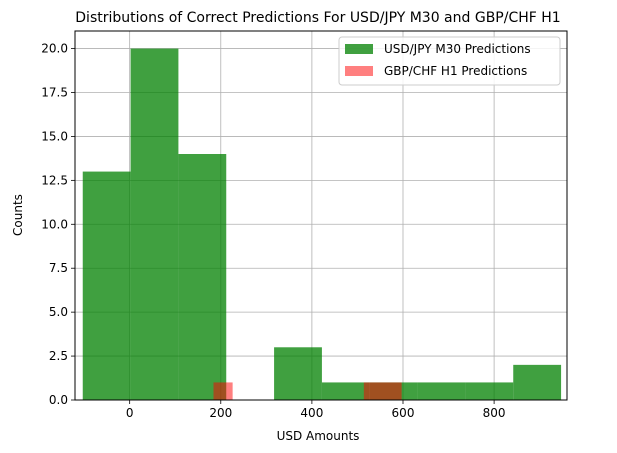  I want to click on y-tick-label: 0.0, so click(58, 400).